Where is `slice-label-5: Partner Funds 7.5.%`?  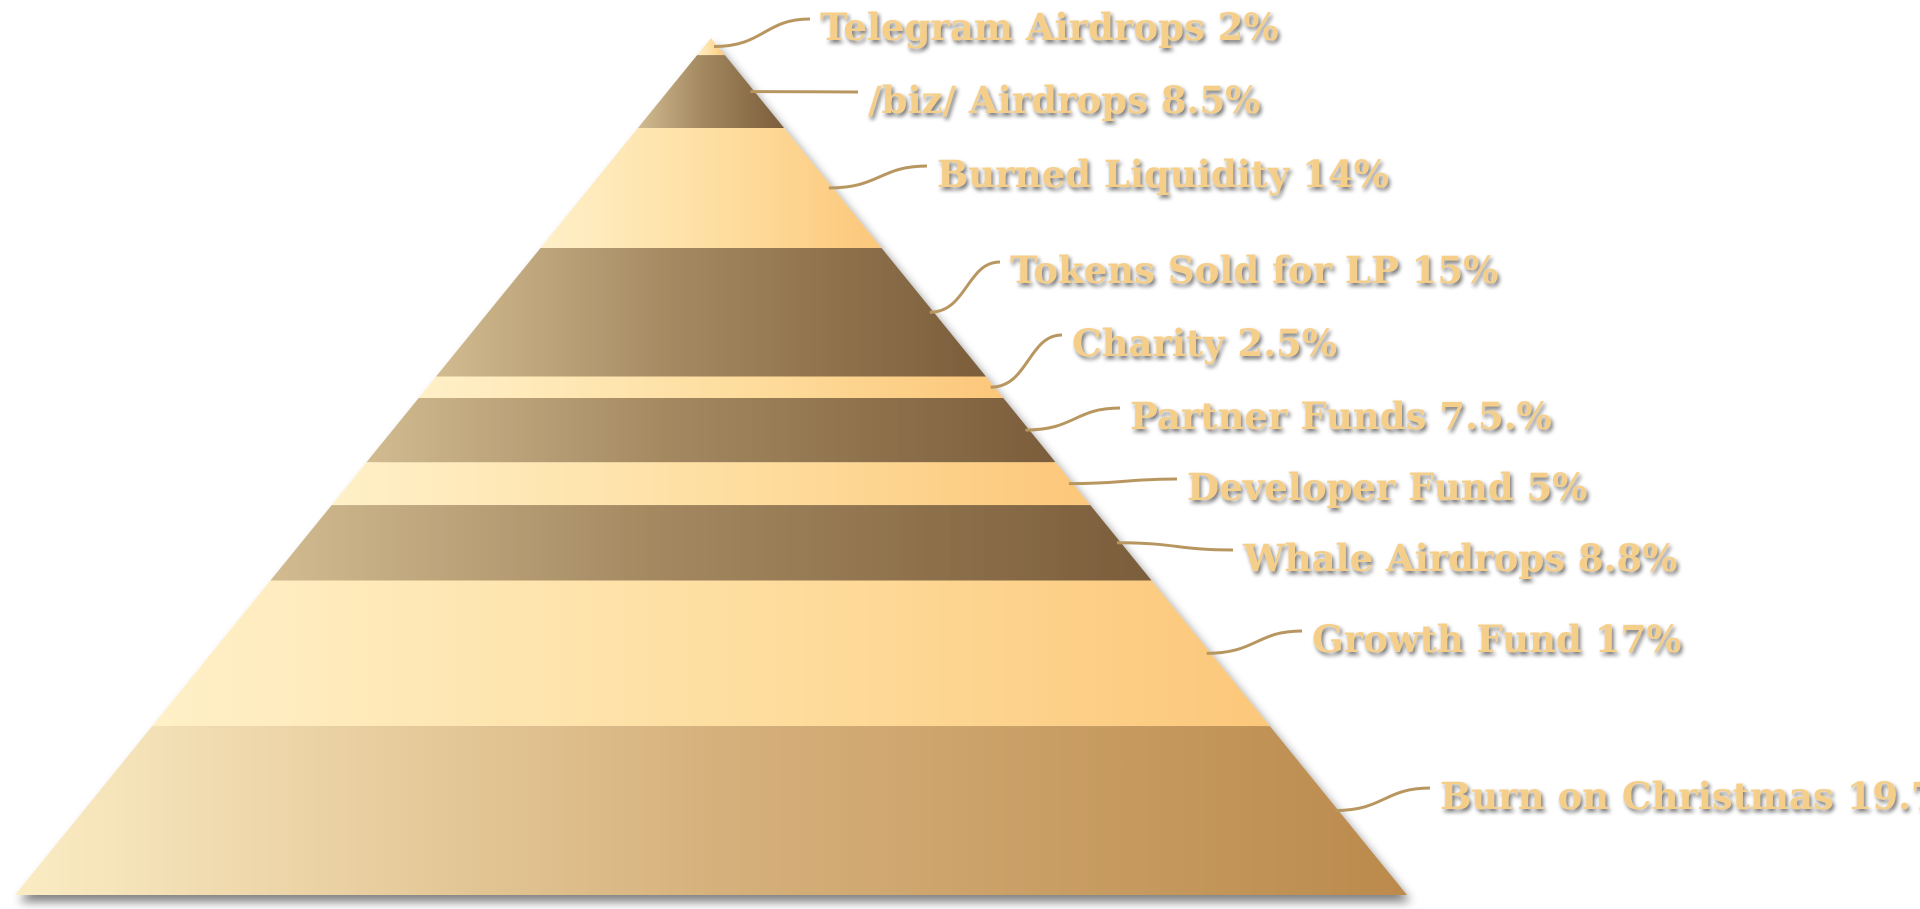
slice-label-5: Partner Funds 7.5.% is located at coordinates (1341, 416).